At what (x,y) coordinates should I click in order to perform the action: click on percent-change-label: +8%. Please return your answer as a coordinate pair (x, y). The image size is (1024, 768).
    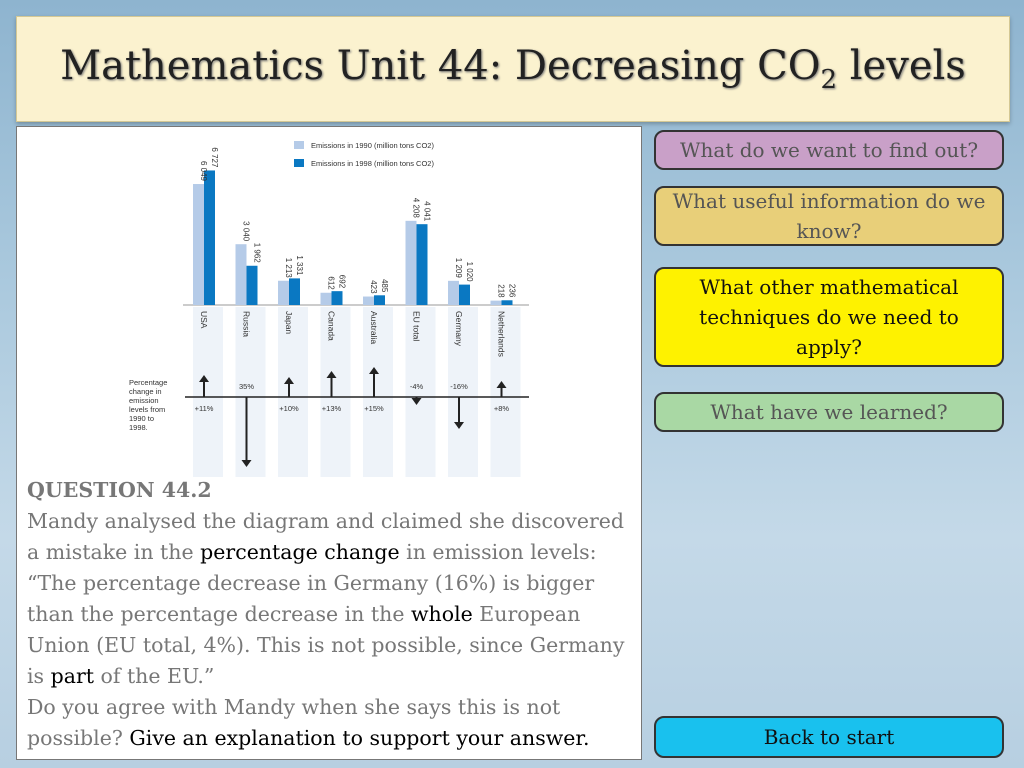
    Looking at the image, I should click on (502, 408).